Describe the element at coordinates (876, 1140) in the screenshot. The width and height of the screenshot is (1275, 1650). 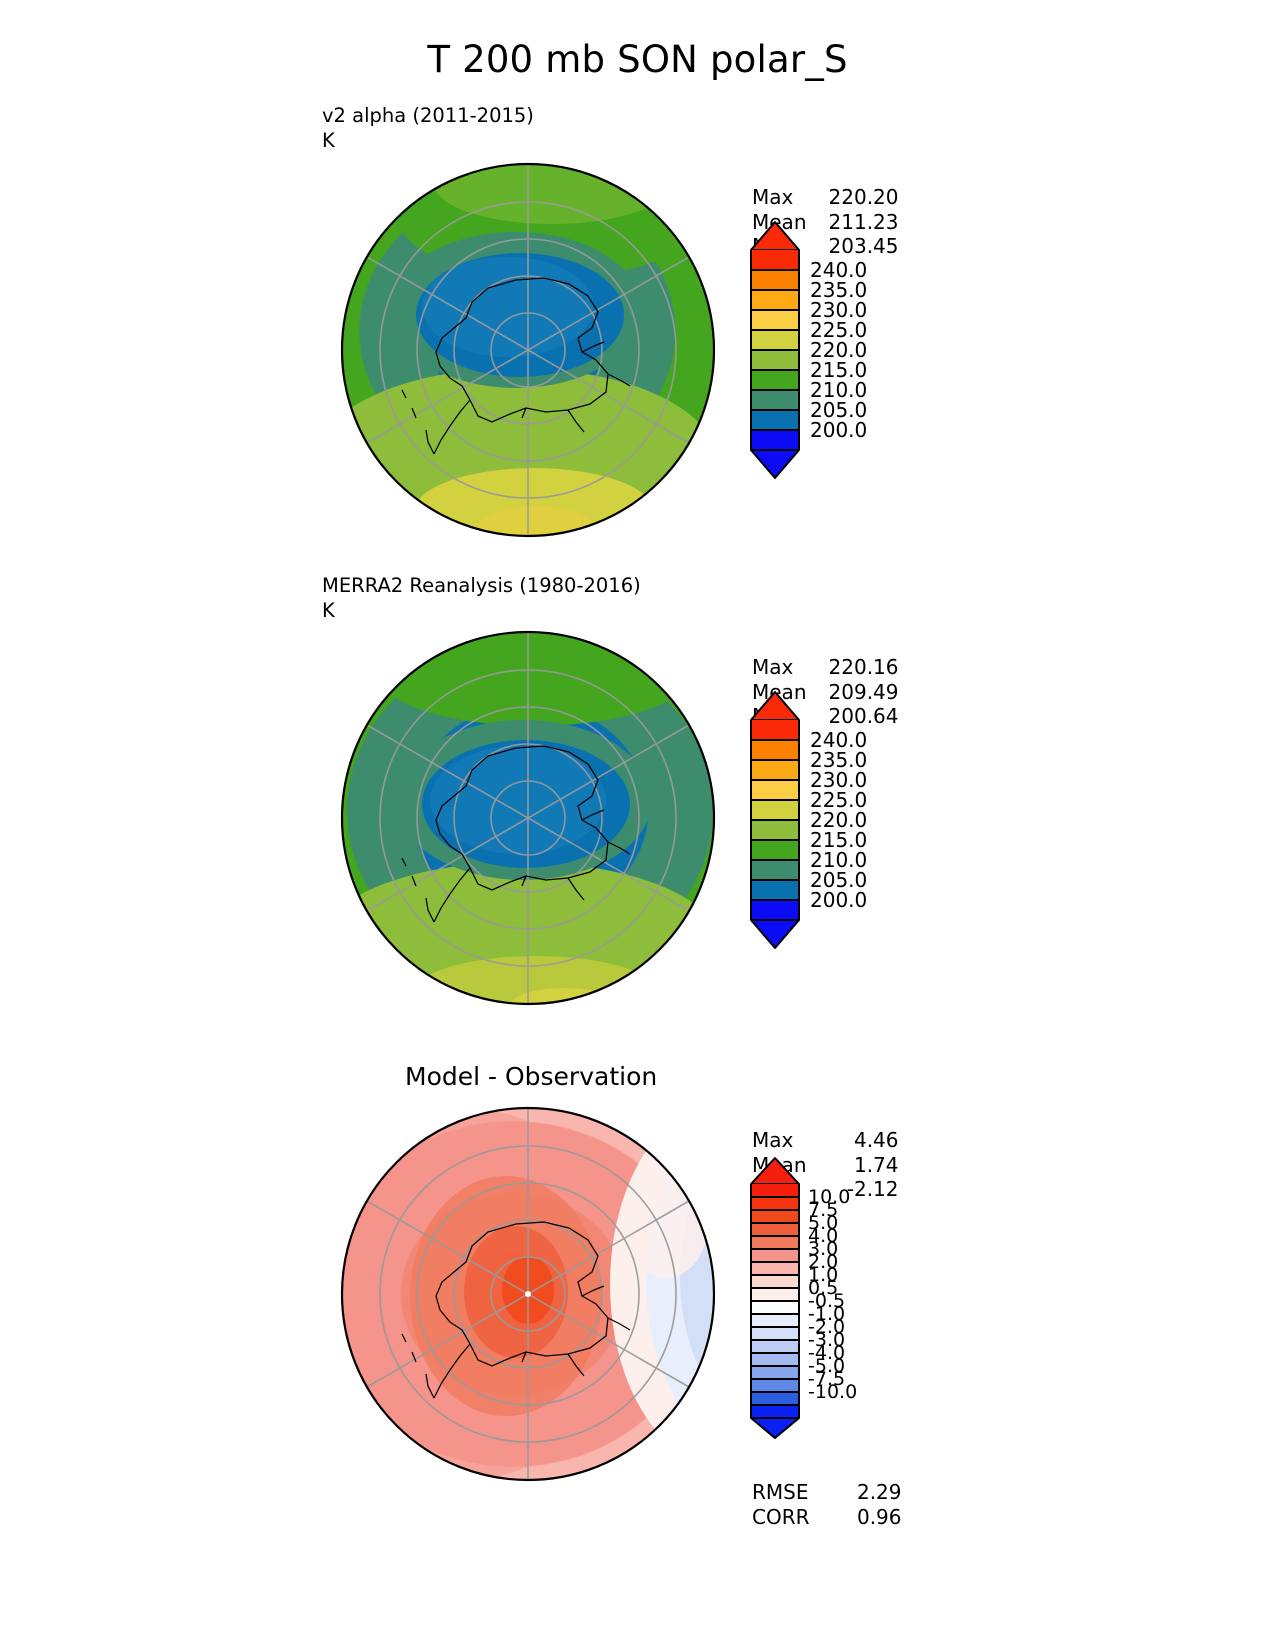
I see `stat-value: 4.46` at that location.